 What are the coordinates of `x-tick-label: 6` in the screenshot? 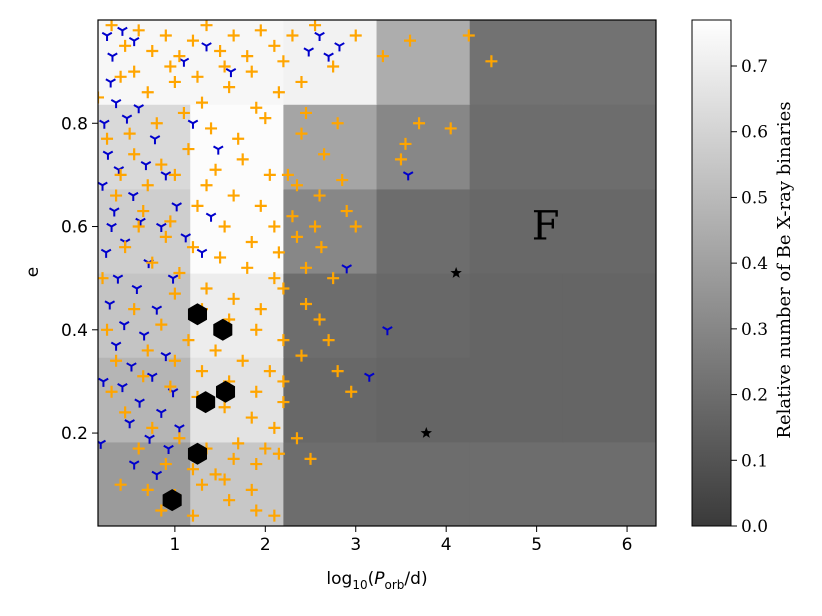 It's located at (627, 545).